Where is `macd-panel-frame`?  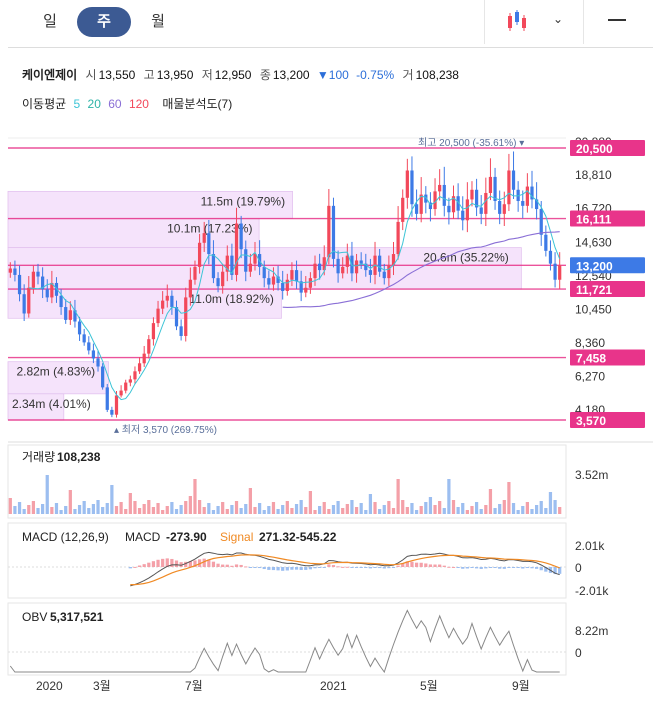
macd-panel-frame is located at coordinates (287, 560).